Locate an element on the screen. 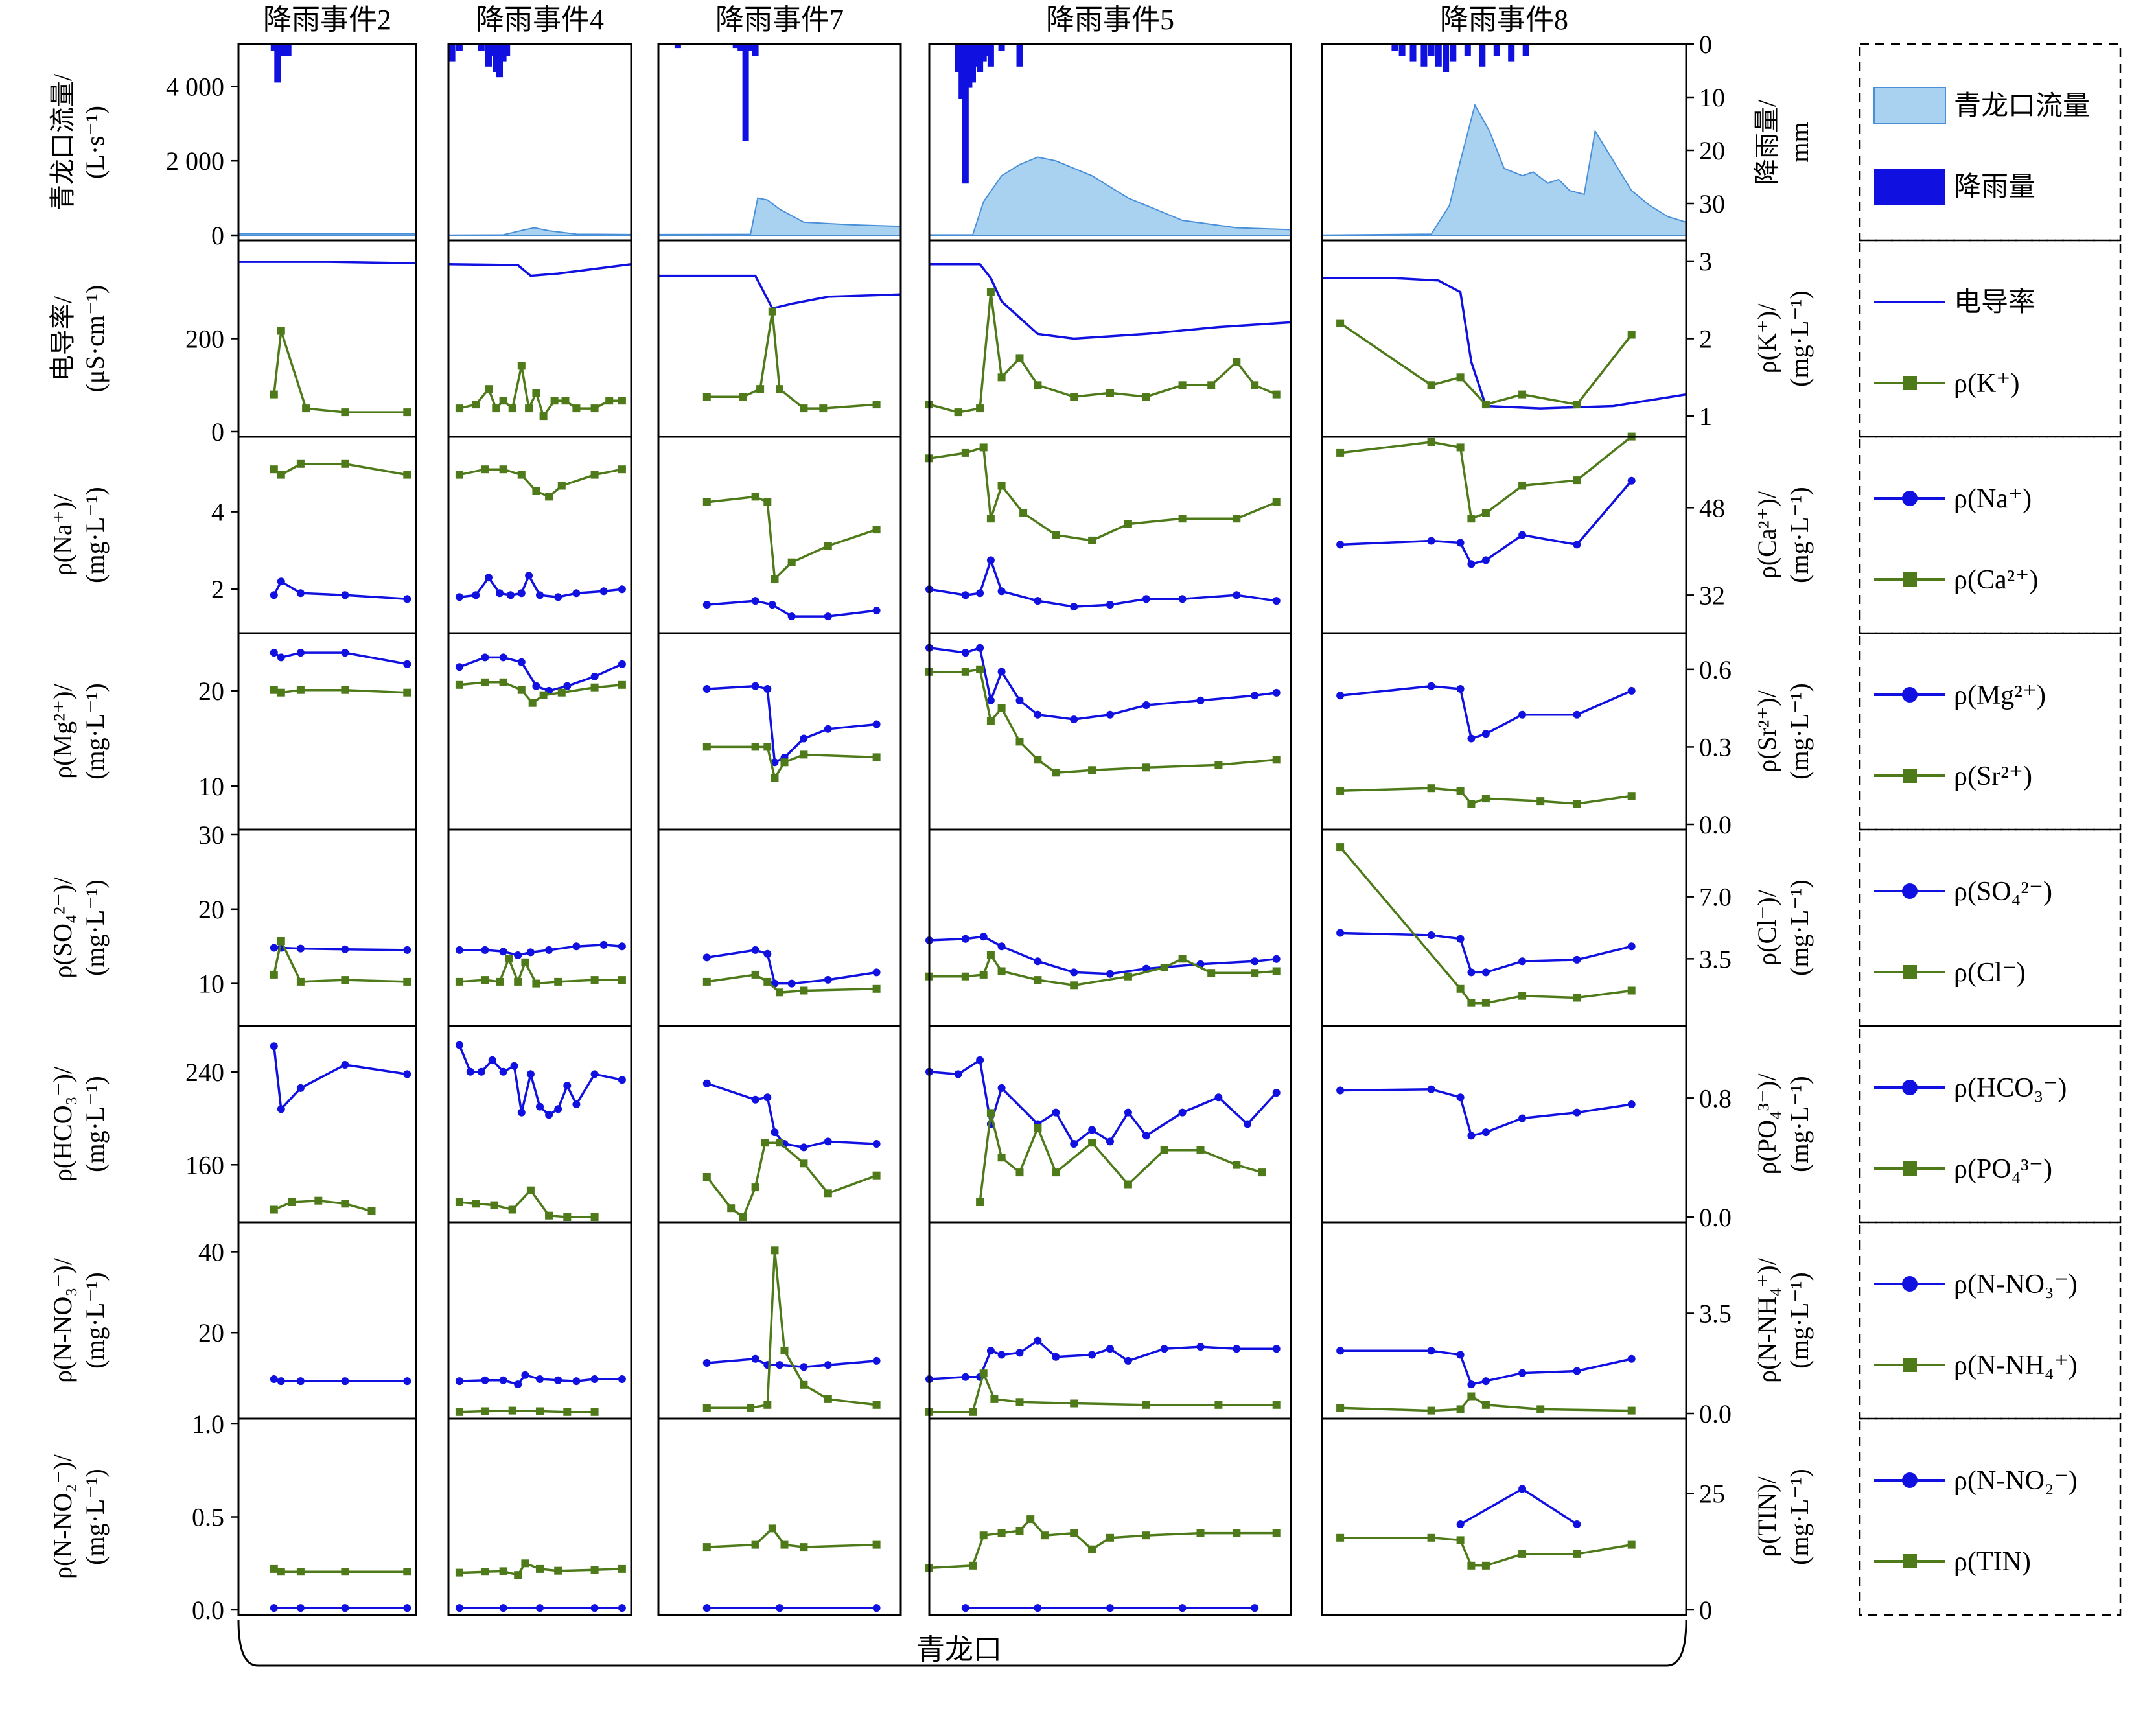  legend-label: 青龙口流量 is located at coordinates (2022, 106).